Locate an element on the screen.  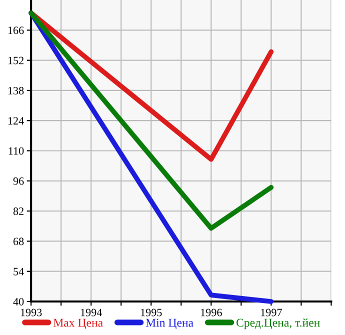
y-tick-label: 166 is located at coordinates (16, 30).